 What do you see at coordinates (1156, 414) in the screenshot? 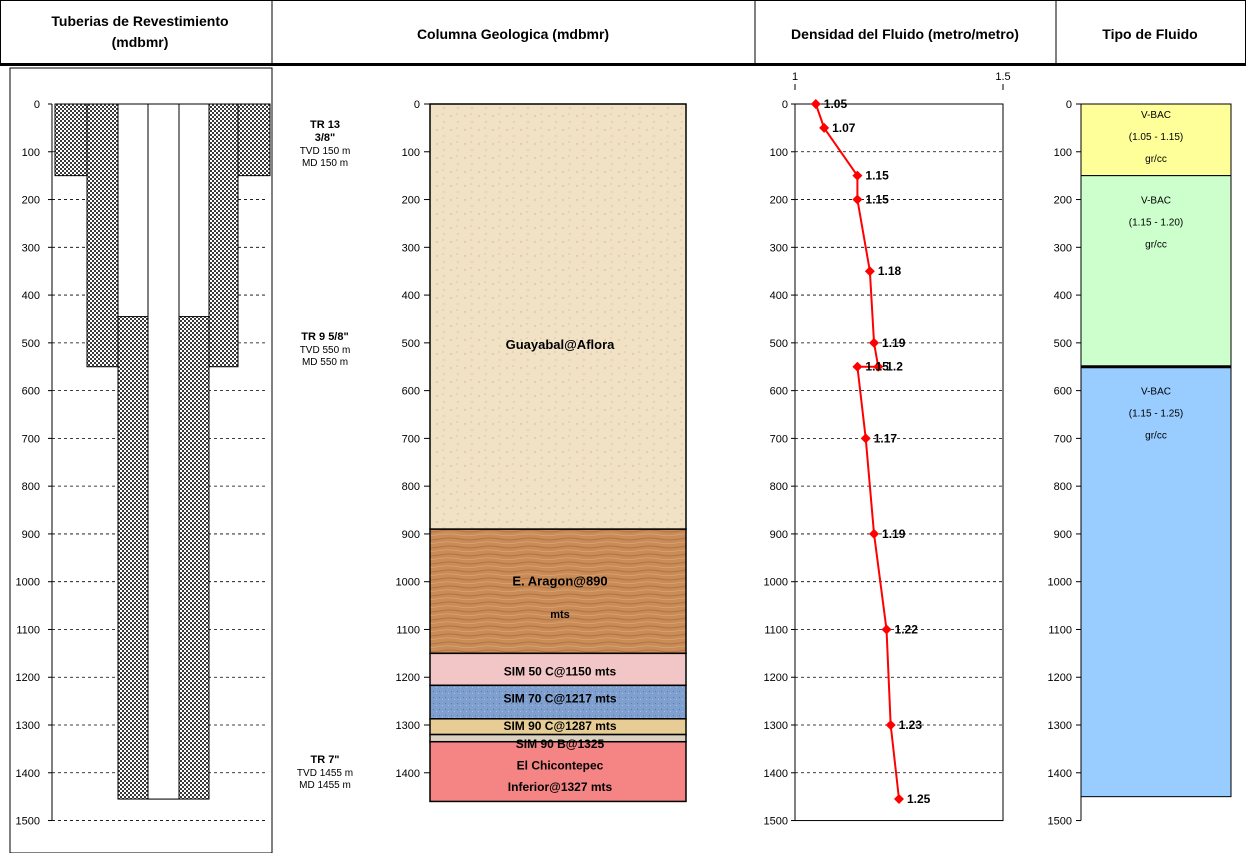
I see `fluid-zone-label: (1.15 - 1.25)` at bounding box center [1156, 414].